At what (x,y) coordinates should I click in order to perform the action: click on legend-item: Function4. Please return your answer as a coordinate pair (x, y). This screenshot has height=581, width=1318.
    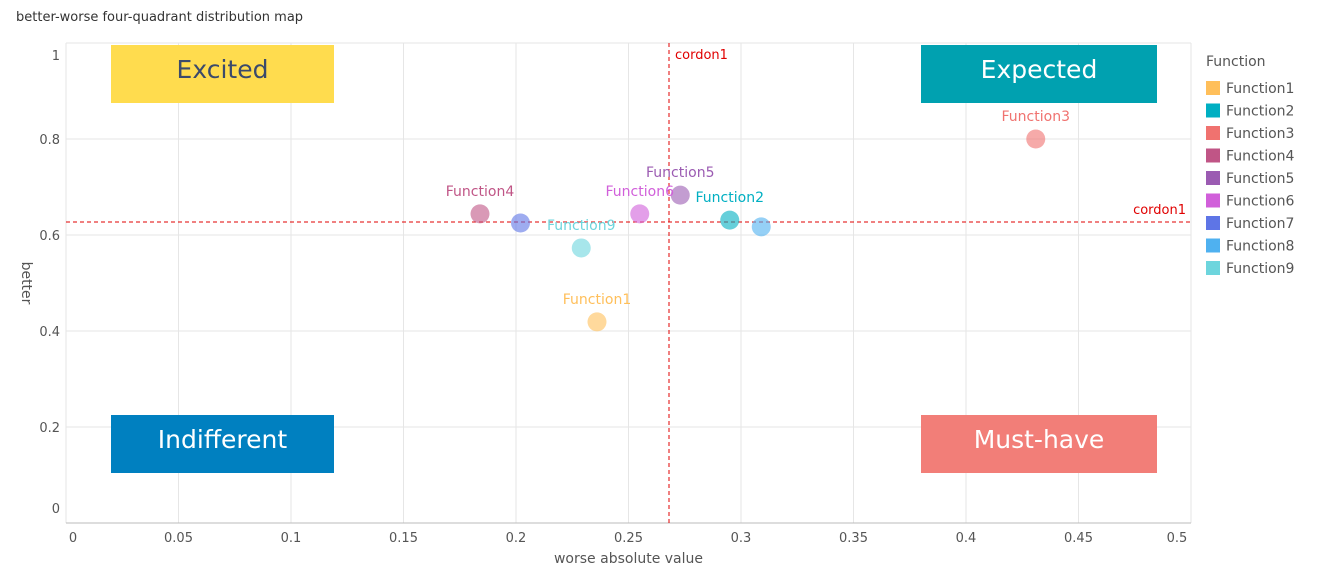
    Looking at the image, I should click on (1260, 157).